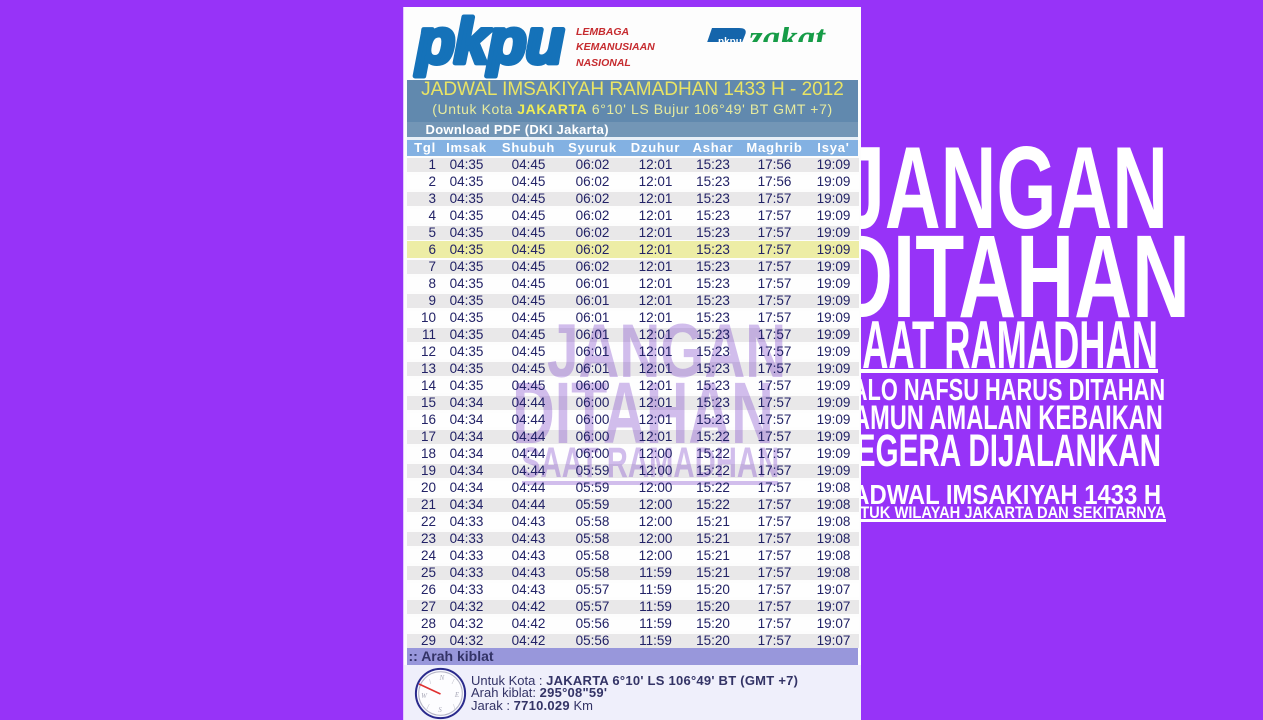  What do you see at coordinates (442, 678) in the screenshot?
I see `svg-text: N` at bounding box center [442, 678].